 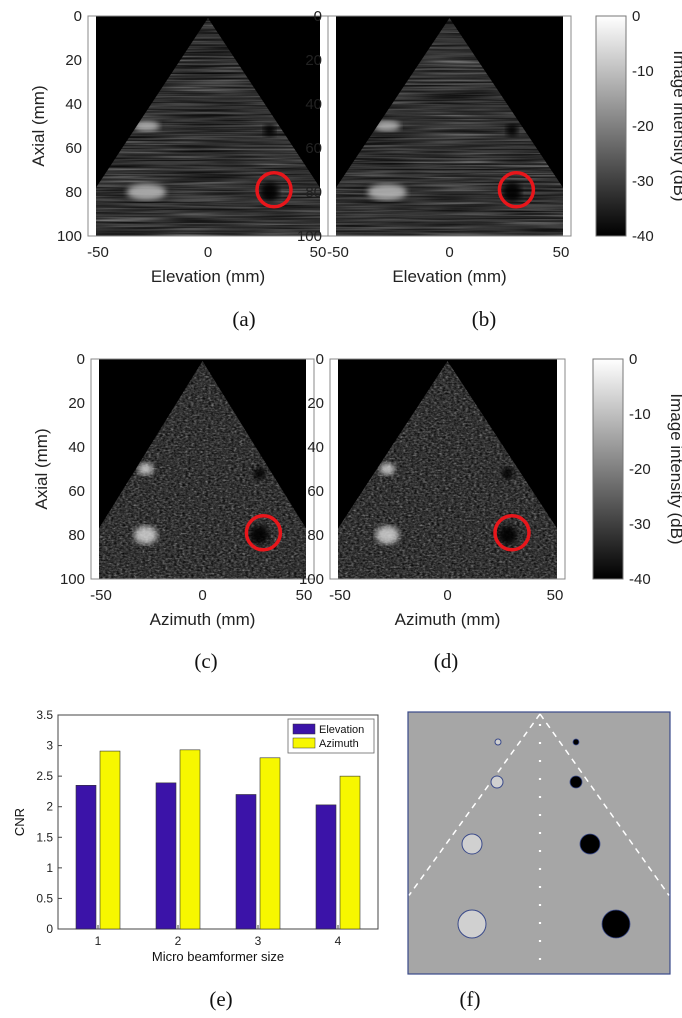 What do you see at coordinates (341, 730) in the screenshot?
I see `legend-entry: Elevation` at bounding box center [341, 730].